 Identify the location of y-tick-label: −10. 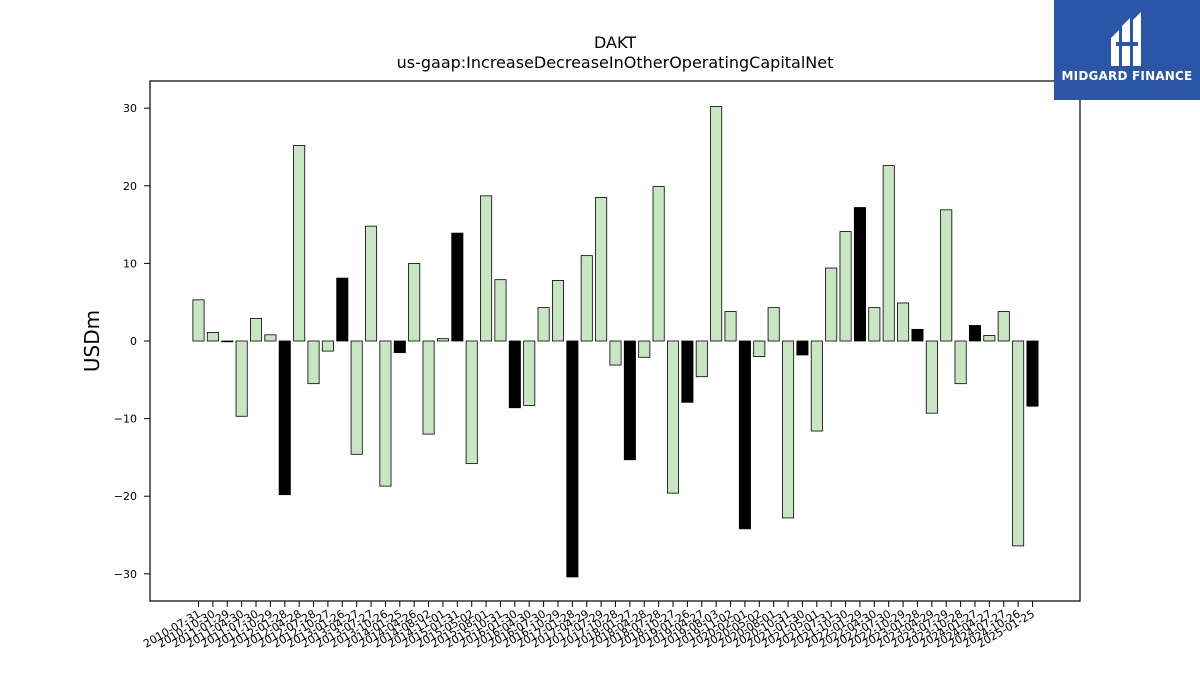
(125, 419).